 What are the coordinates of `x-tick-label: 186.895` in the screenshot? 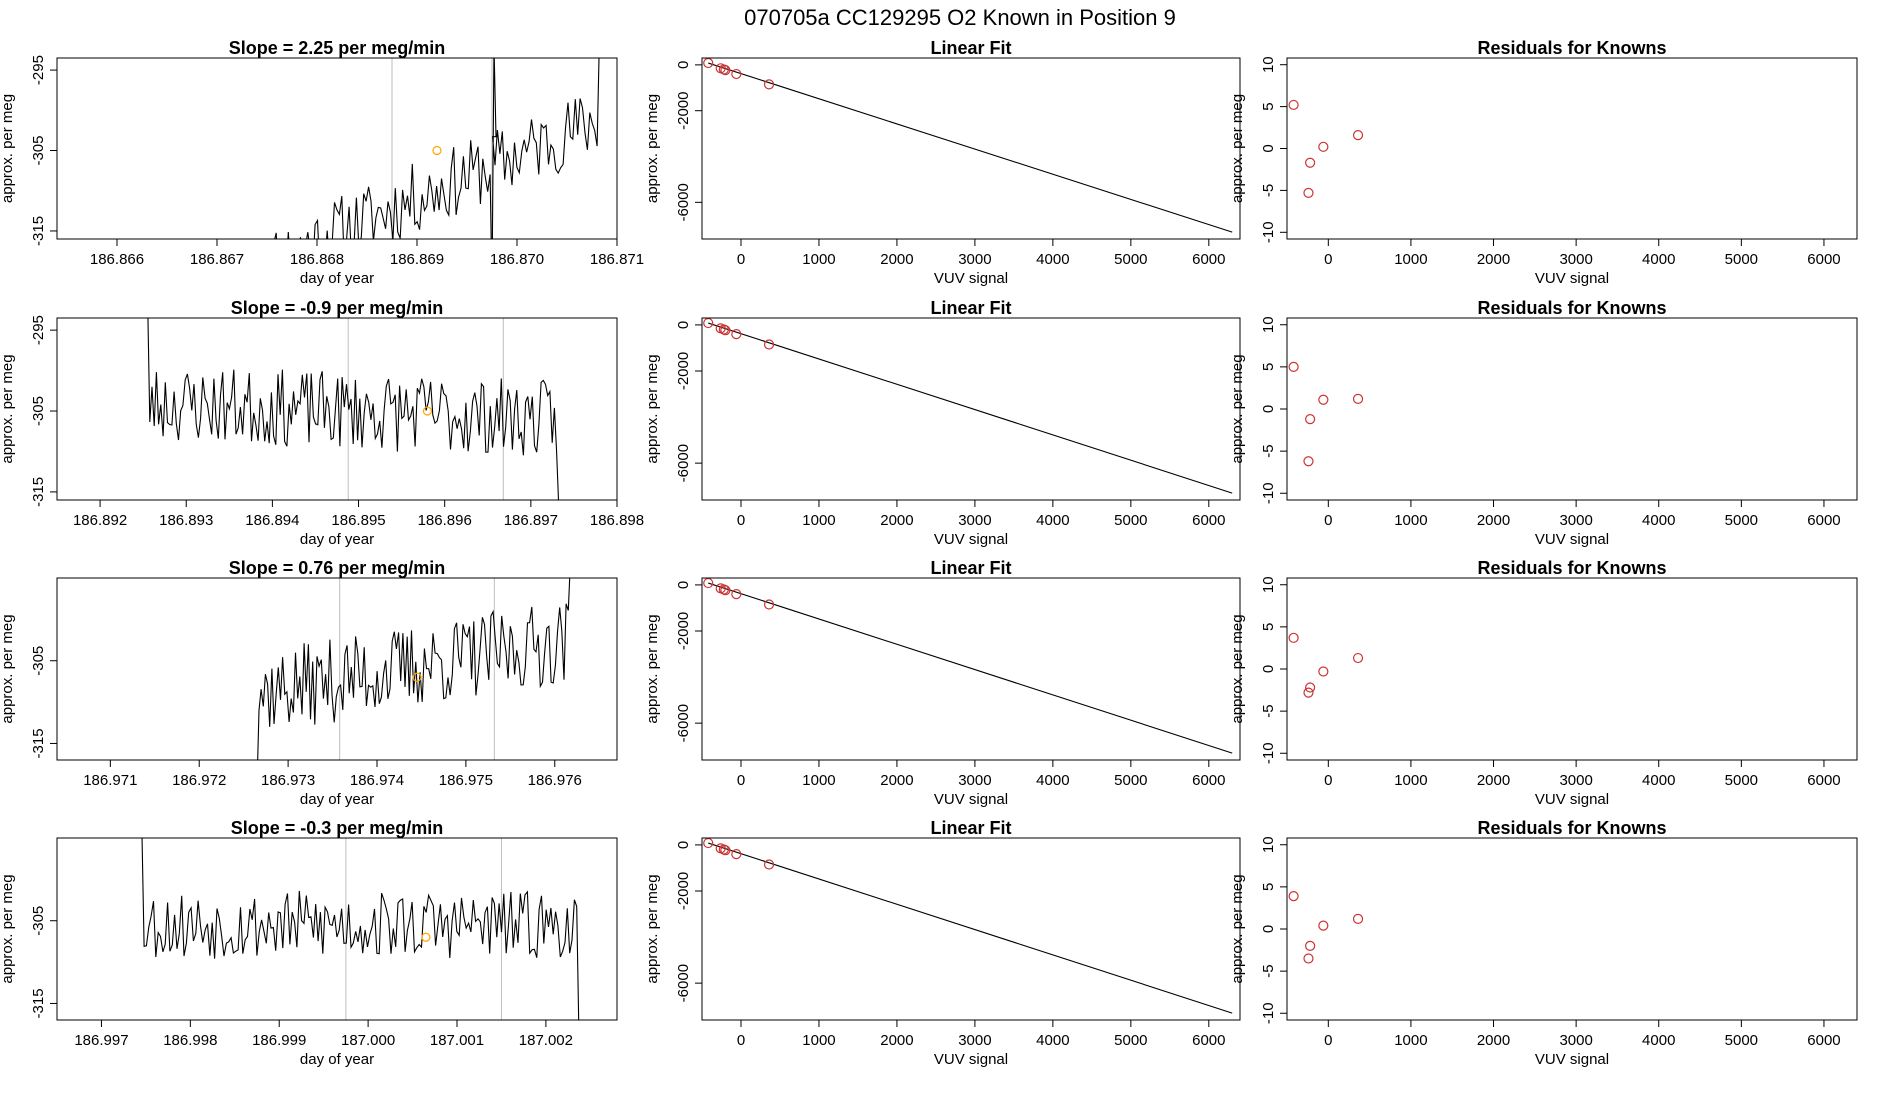 It's located at (358, 520).